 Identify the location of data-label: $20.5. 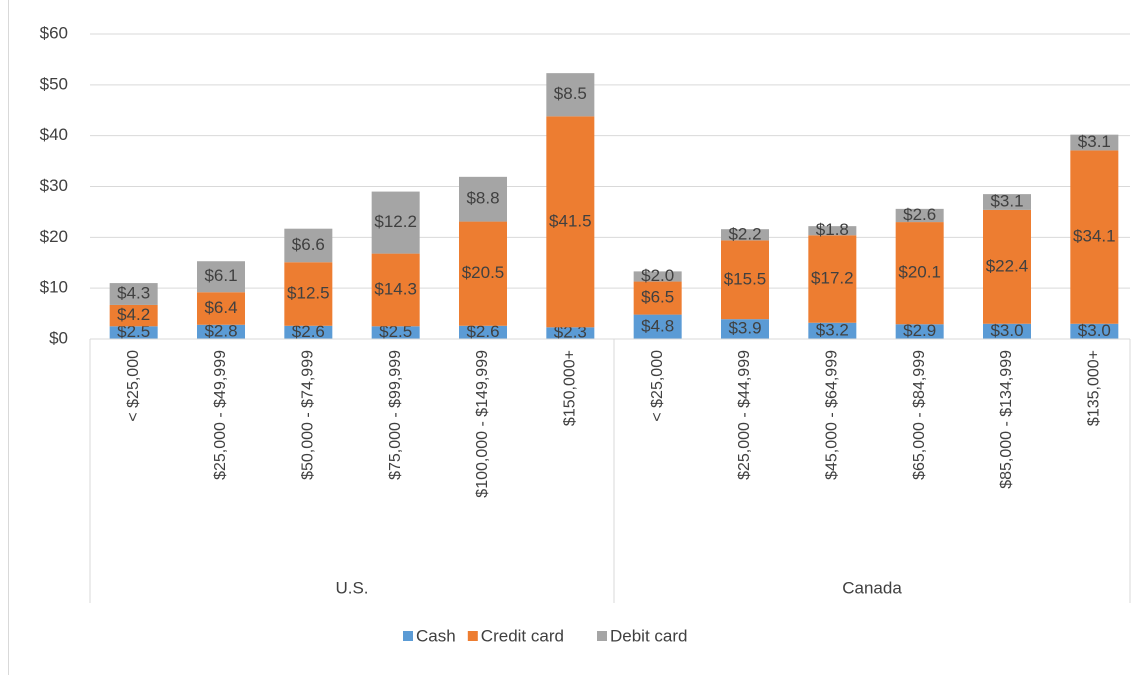
(483, 272).